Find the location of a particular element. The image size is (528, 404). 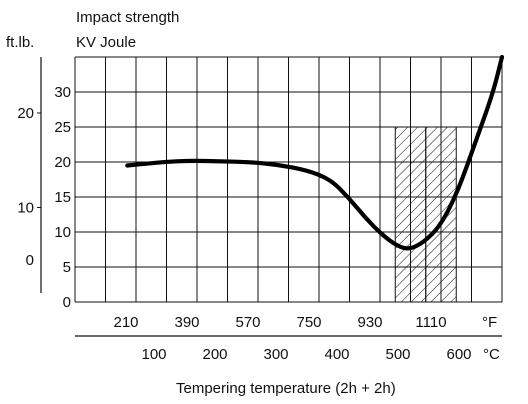

joule-tick-label: 5 is located at coordinates (67, 267).